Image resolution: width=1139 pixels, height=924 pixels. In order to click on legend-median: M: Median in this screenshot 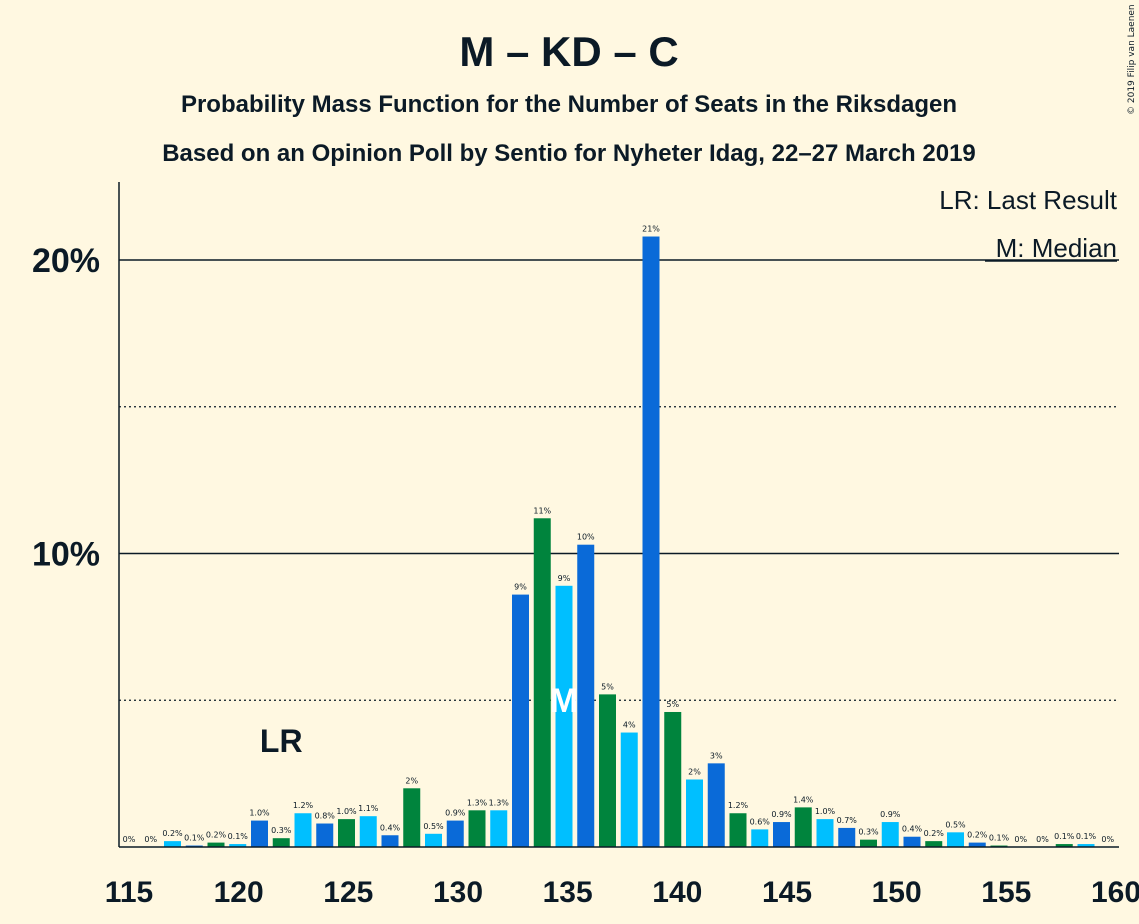, I will do `click(1056, 248)`.